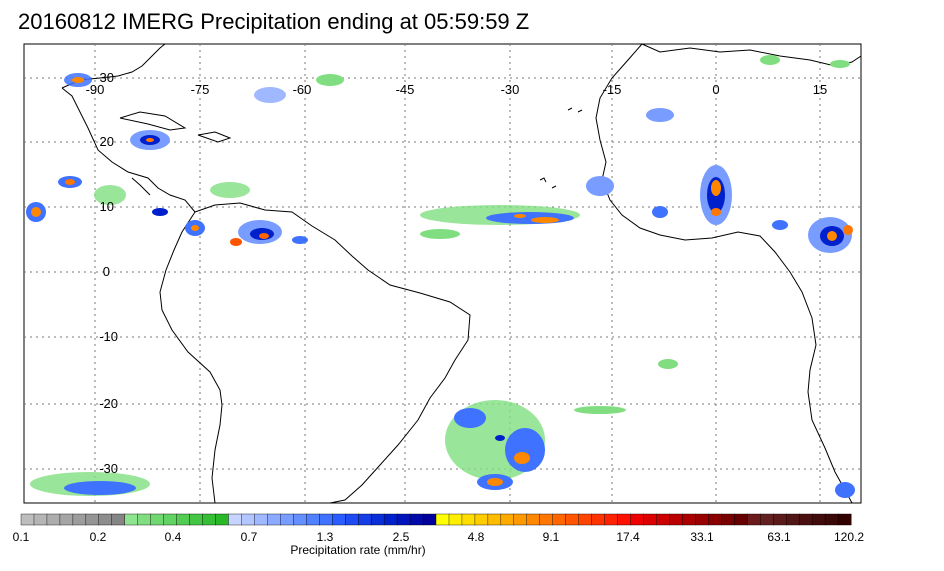 This screenshot has height=571, width=944. Describe the element at coordinates (107, 141) in the screenshot. I see `lat-label: 20` at that location.